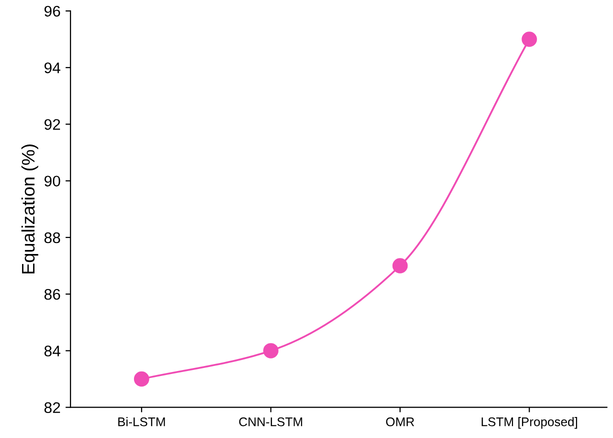  What do you see at coordinates (141, 421) in the screenshot?
I see `x-tick-label: Bi-LSTM` at bounding box center [141, 421].